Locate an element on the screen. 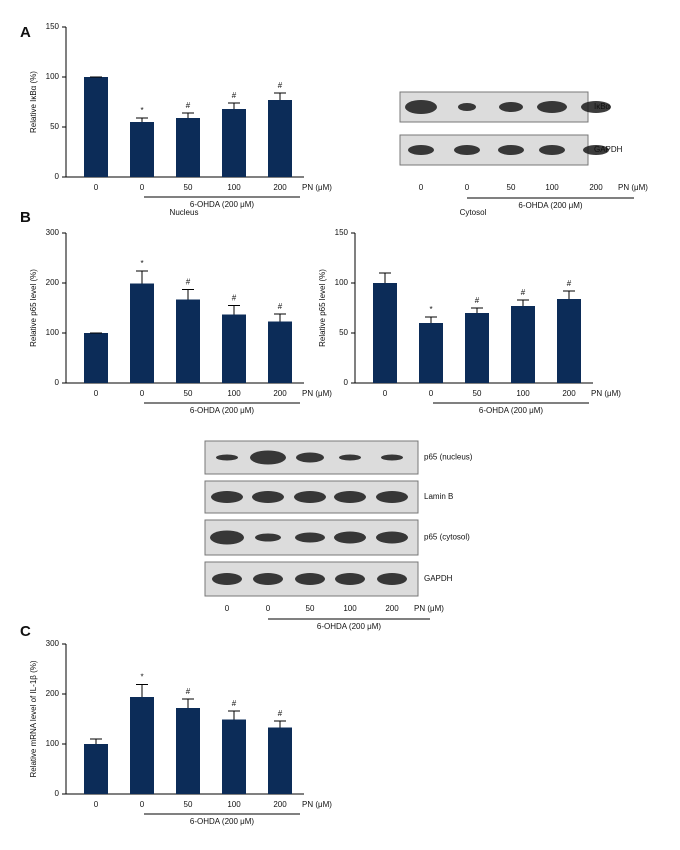 This screenshot has height=850, width=680. y-axis-label: Relative p65 level (%) is located at coordinates (33, 308).